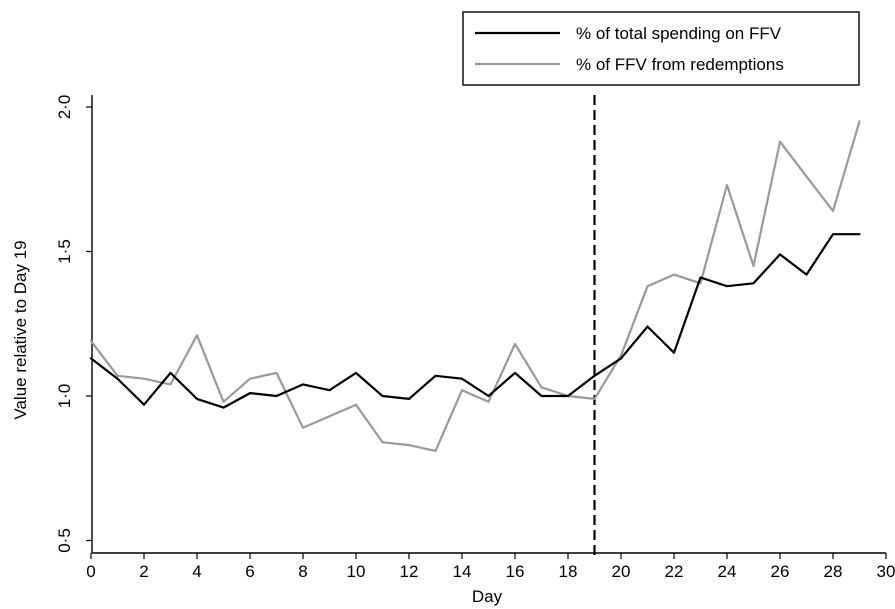  Describe the element at coordinates (409, 571) in the screenshot. I see `x-tick-label: 12` at that location.